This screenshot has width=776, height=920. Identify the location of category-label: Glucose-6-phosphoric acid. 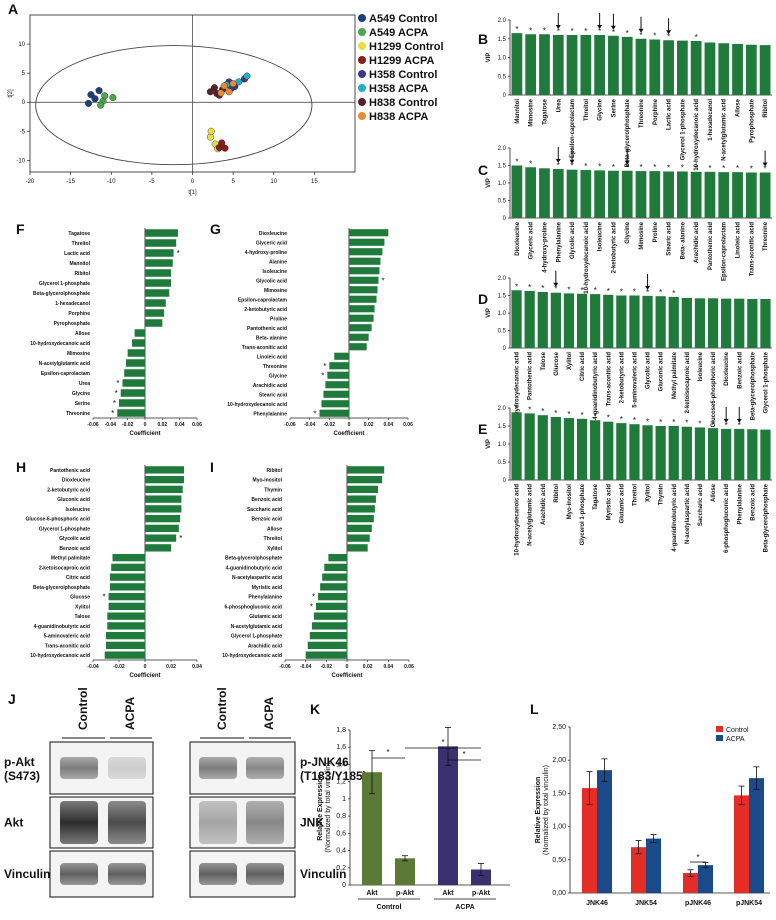
(58, 520).